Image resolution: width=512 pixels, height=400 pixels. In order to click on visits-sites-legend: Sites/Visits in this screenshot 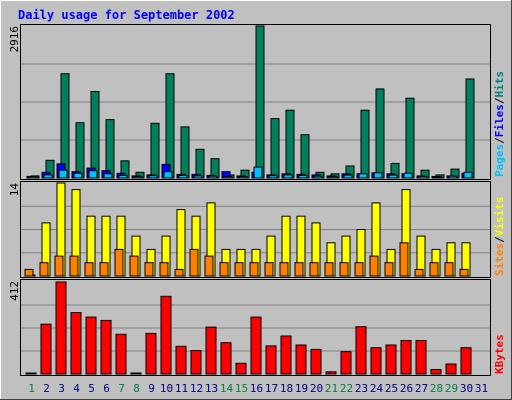, I will do `click(499, 237)`.